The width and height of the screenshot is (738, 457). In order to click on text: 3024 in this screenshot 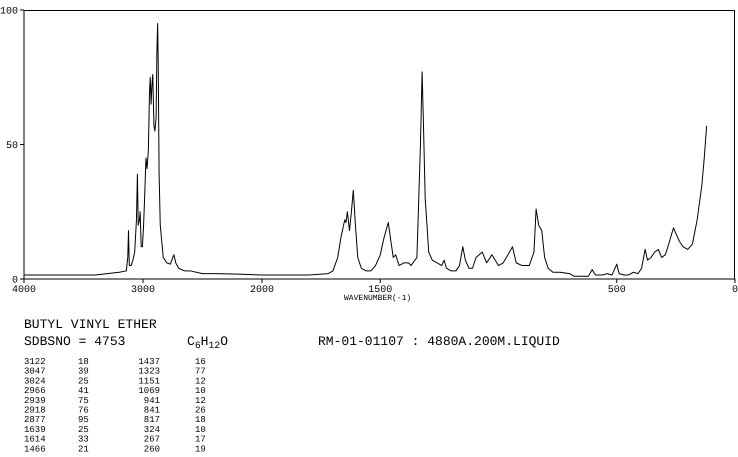, I will do `click(35, 381)`.